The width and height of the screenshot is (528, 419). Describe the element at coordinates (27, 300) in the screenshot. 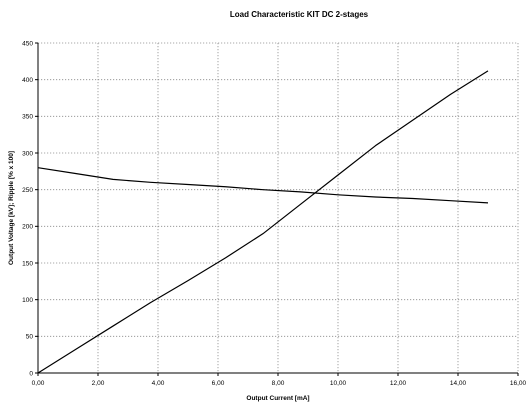

I see `y-tick-label: 100` at that location.